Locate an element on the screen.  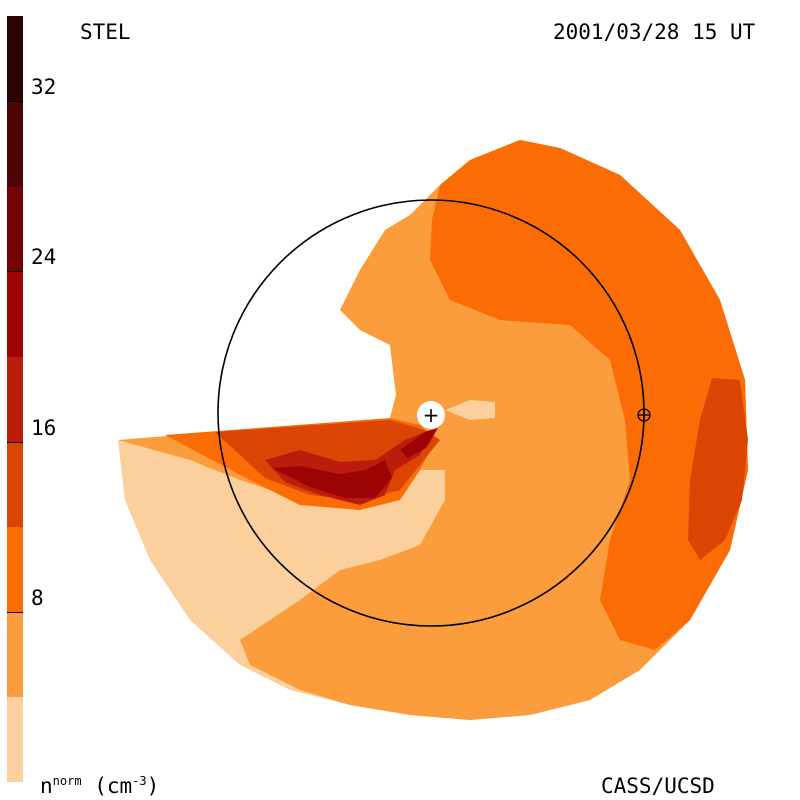
density-region-near-sun is located at coordinates (470, 410).